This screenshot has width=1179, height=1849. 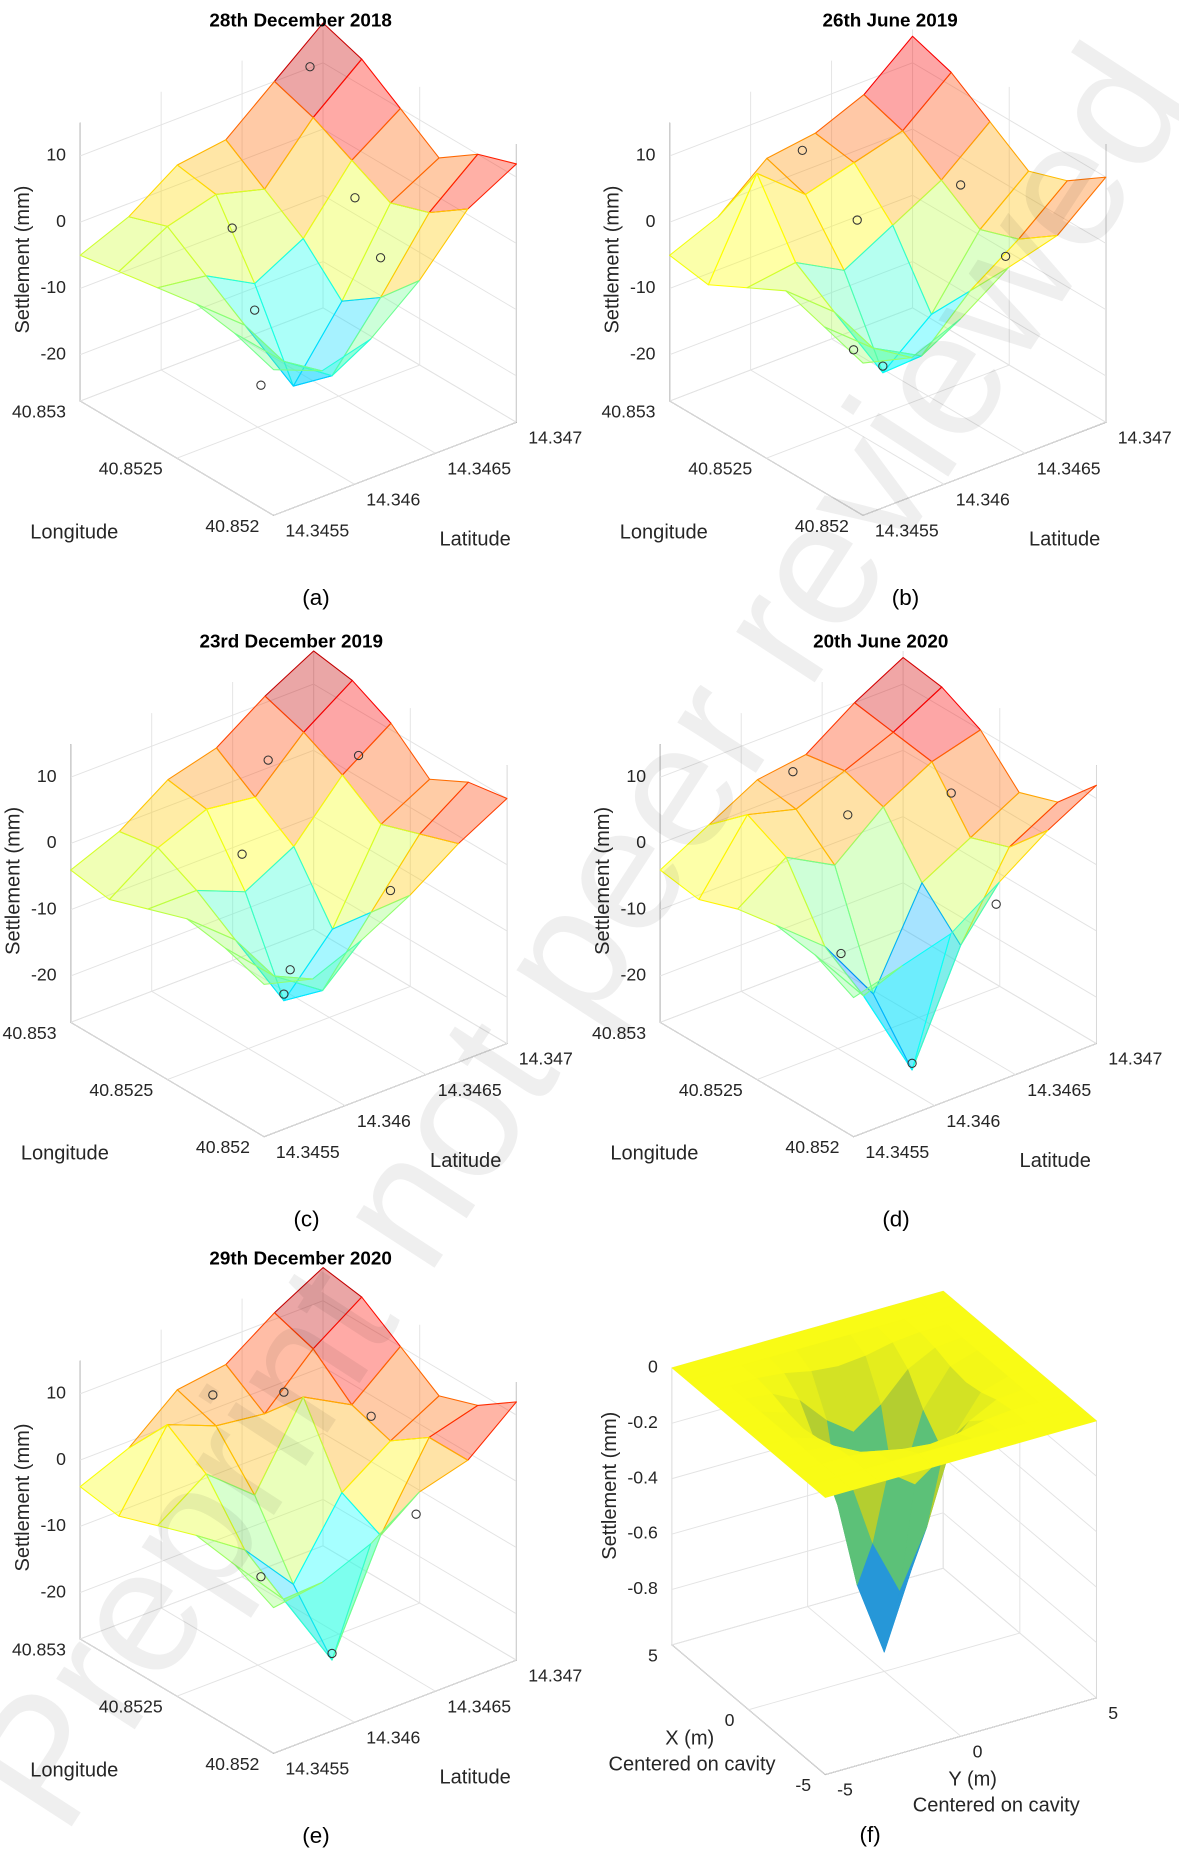 What do you see at coordinates (692, 1764) in the screenshot?
I see `x-axis-label: Centered on cavity` at bounding box center [692, 1764].